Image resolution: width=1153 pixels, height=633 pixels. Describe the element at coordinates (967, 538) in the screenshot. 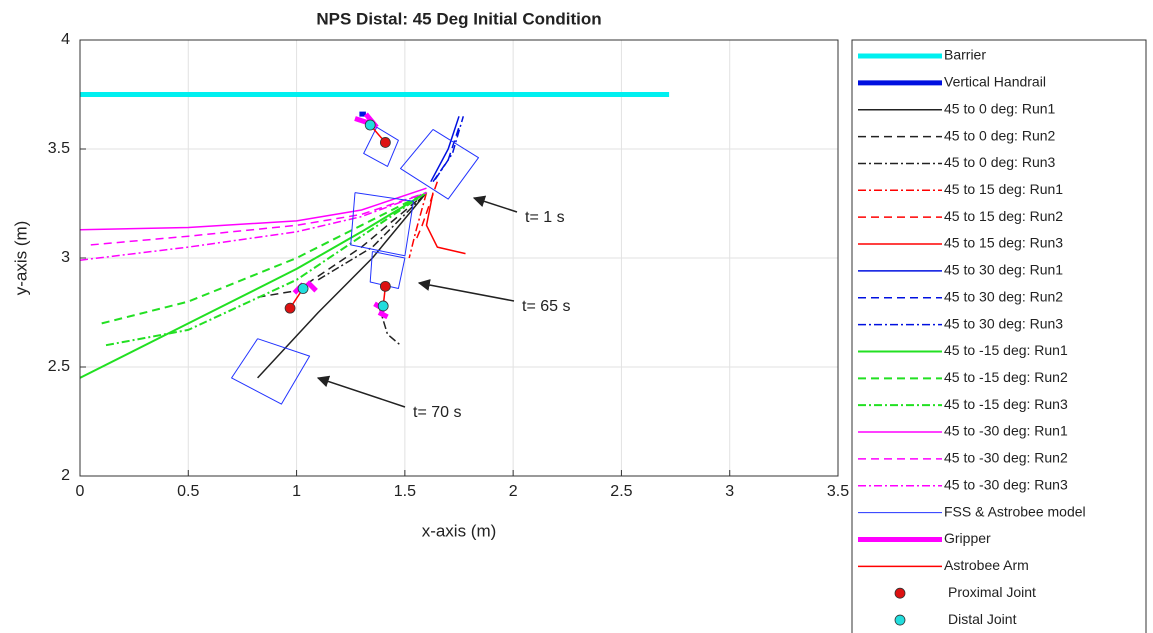

I see `legend-label: Gripper` at that location.